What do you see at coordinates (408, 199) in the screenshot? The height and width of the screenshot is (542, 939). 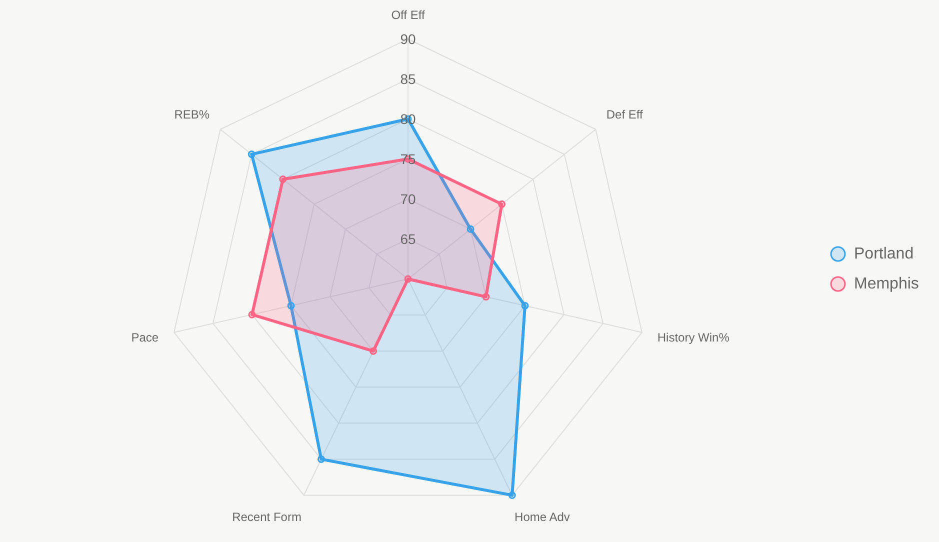 I see `y-tick-label: 70` at bounding box center [408, 199].